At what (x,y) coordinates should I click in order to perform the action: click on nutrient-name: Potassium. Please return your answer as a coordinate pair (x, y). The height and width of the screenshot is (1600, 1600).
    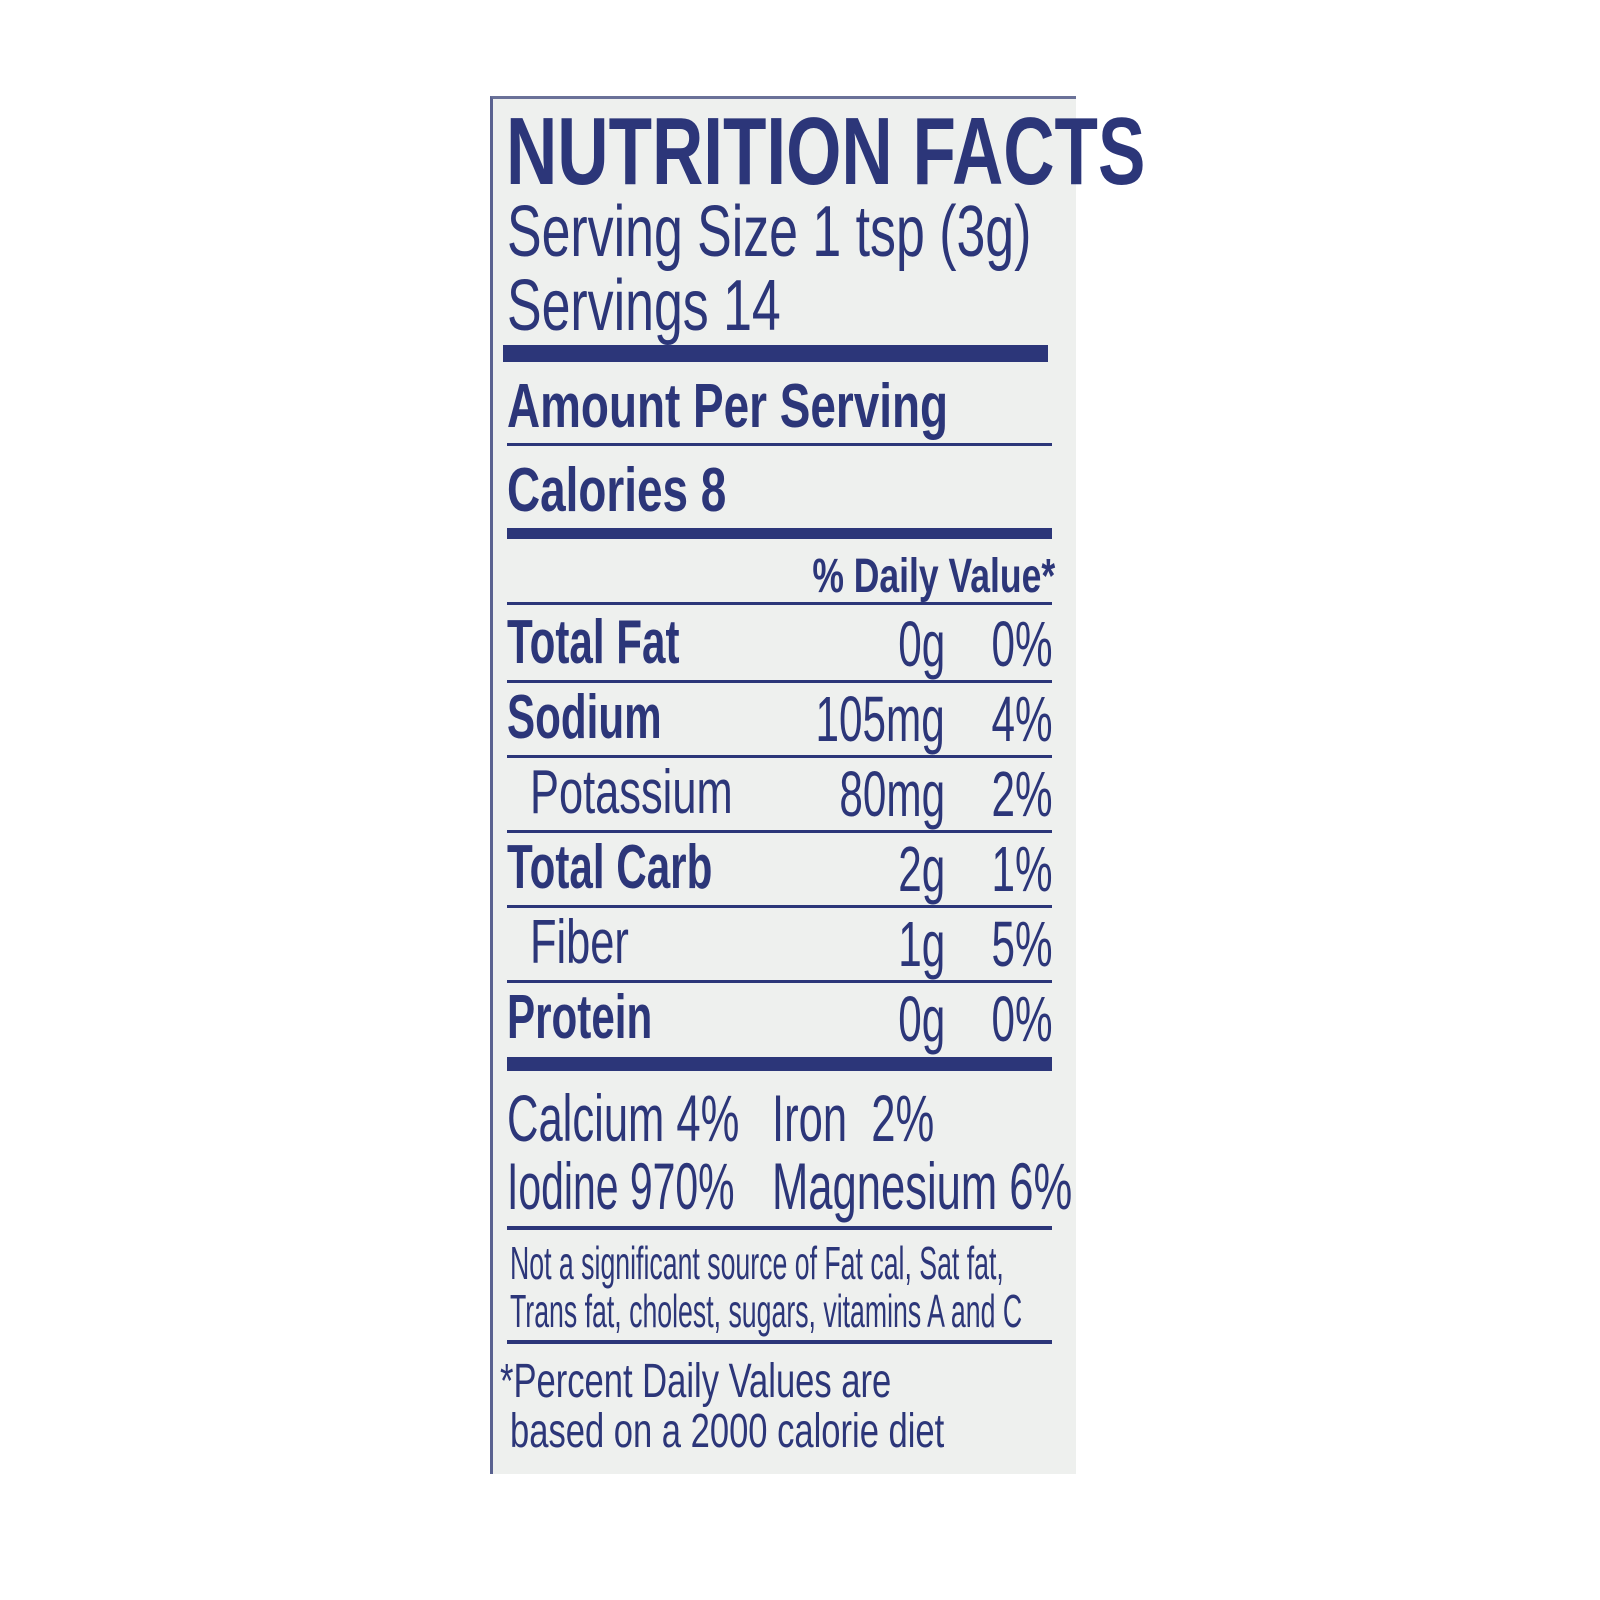
    Looking at the image, I should click on (631, 792).